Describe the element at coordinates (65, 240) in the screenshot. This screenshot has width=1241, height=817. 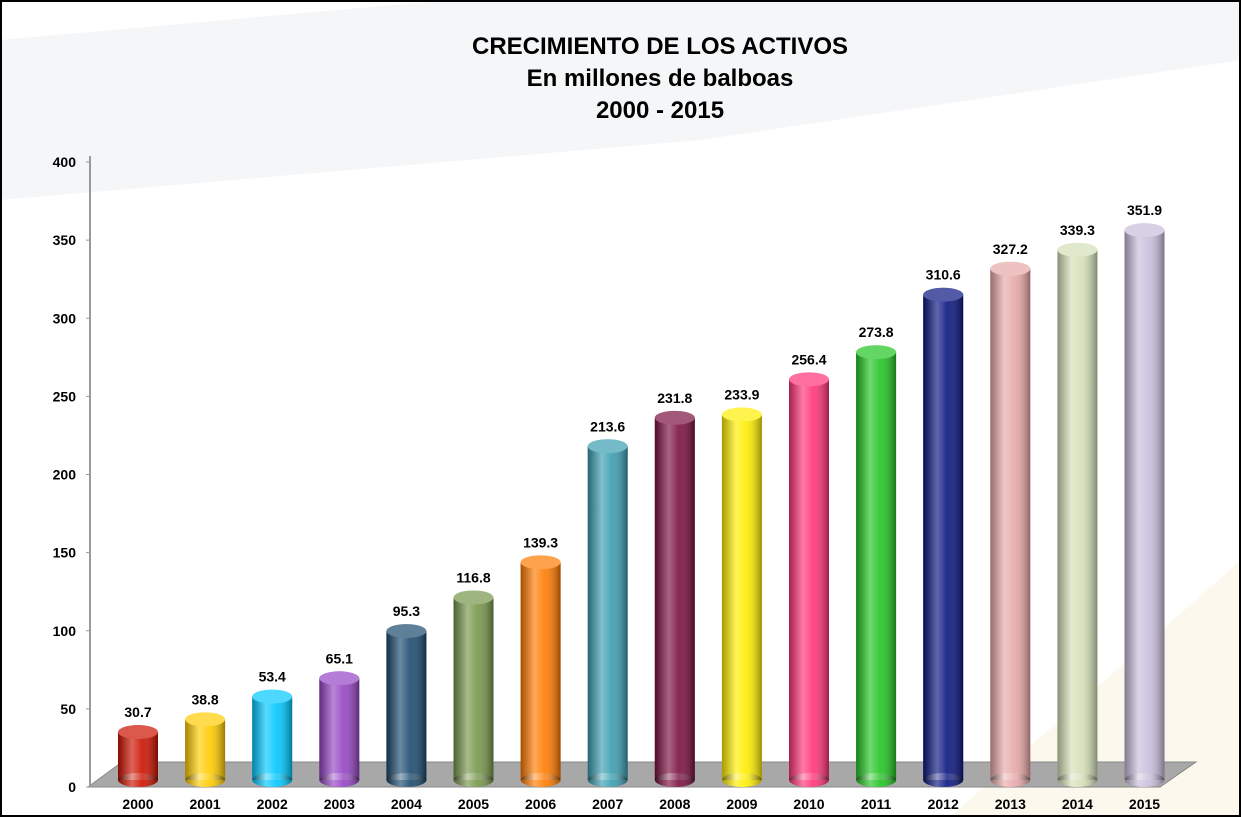
I see `y-tick-label: 350` at that location.